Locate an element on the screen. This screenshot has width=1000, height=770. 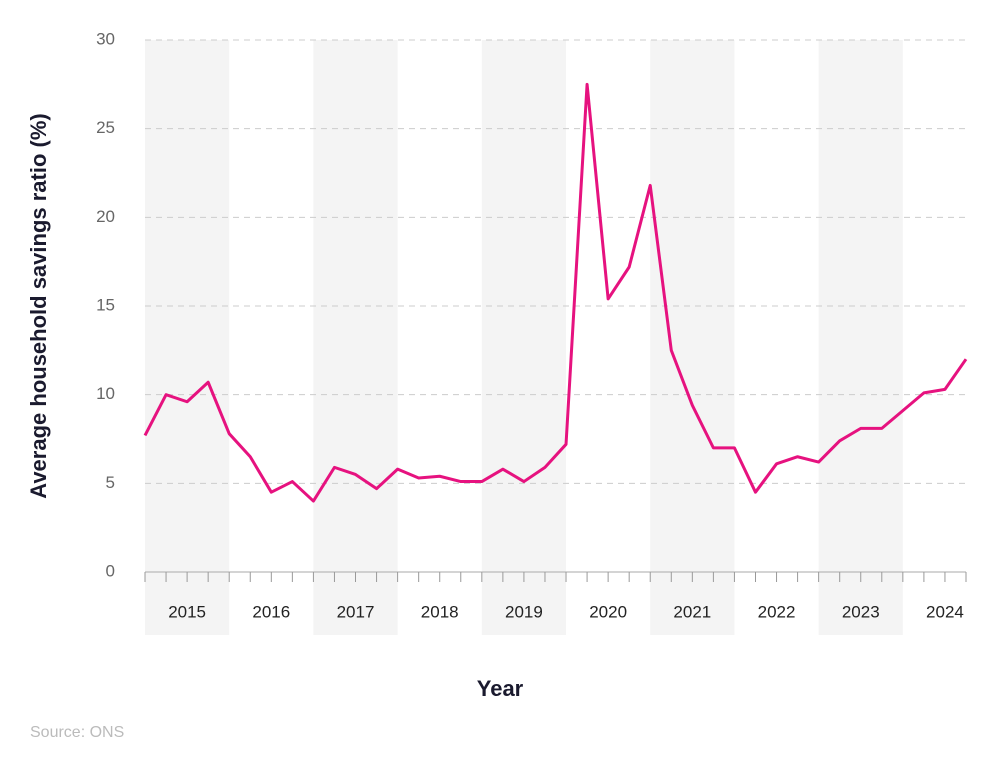
x-tick-label: 2021 is located at coordinates (692, 611).